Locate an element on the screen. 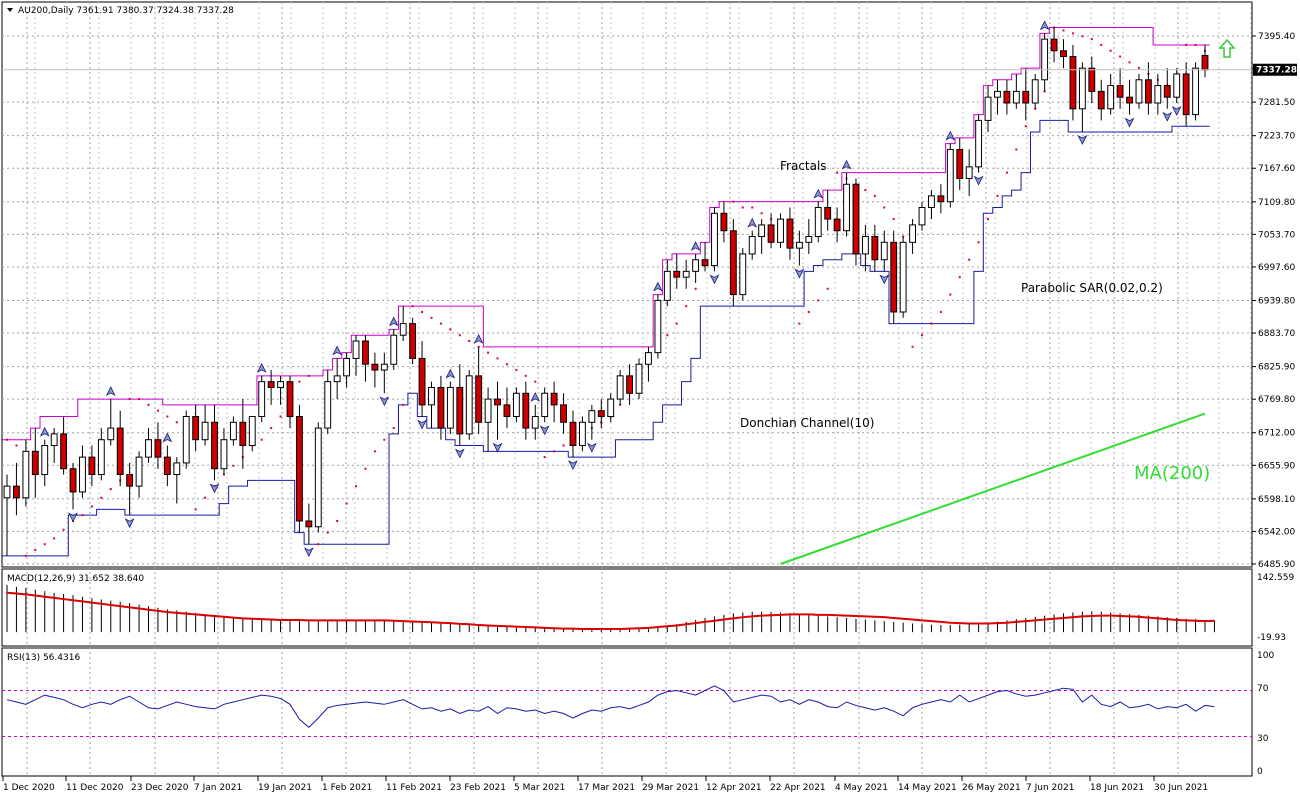  fractals-annotation: Fractals is located at coordinates (803, 166).